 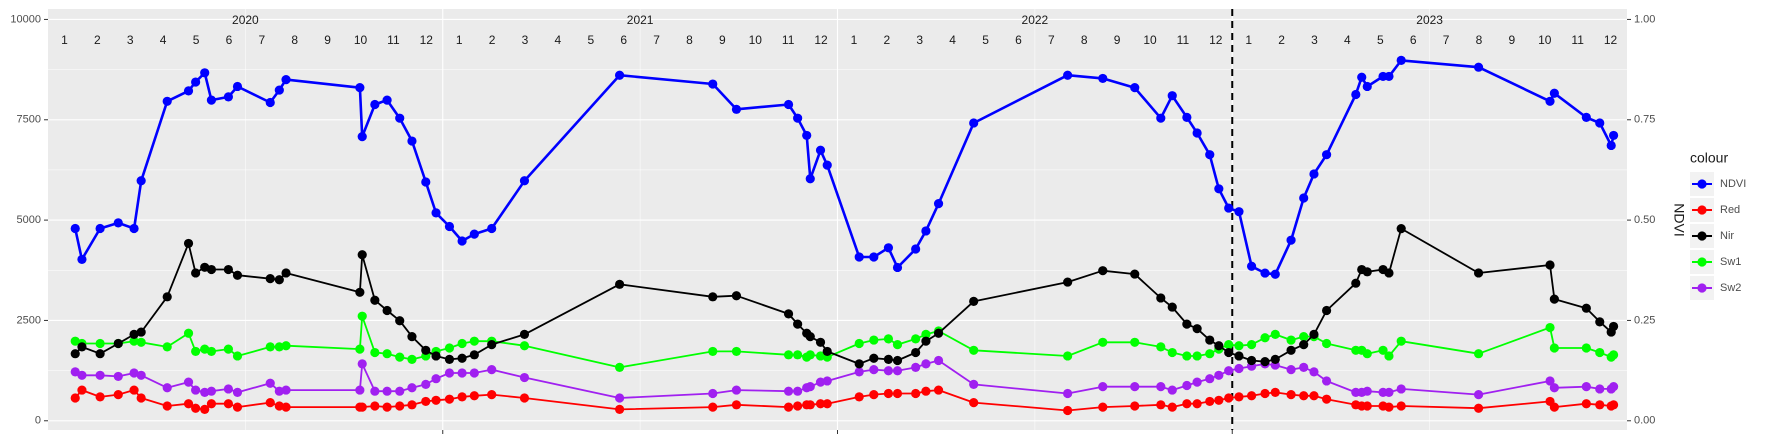 I want to click on year-label: 2022, so click(x=1035, y=20).